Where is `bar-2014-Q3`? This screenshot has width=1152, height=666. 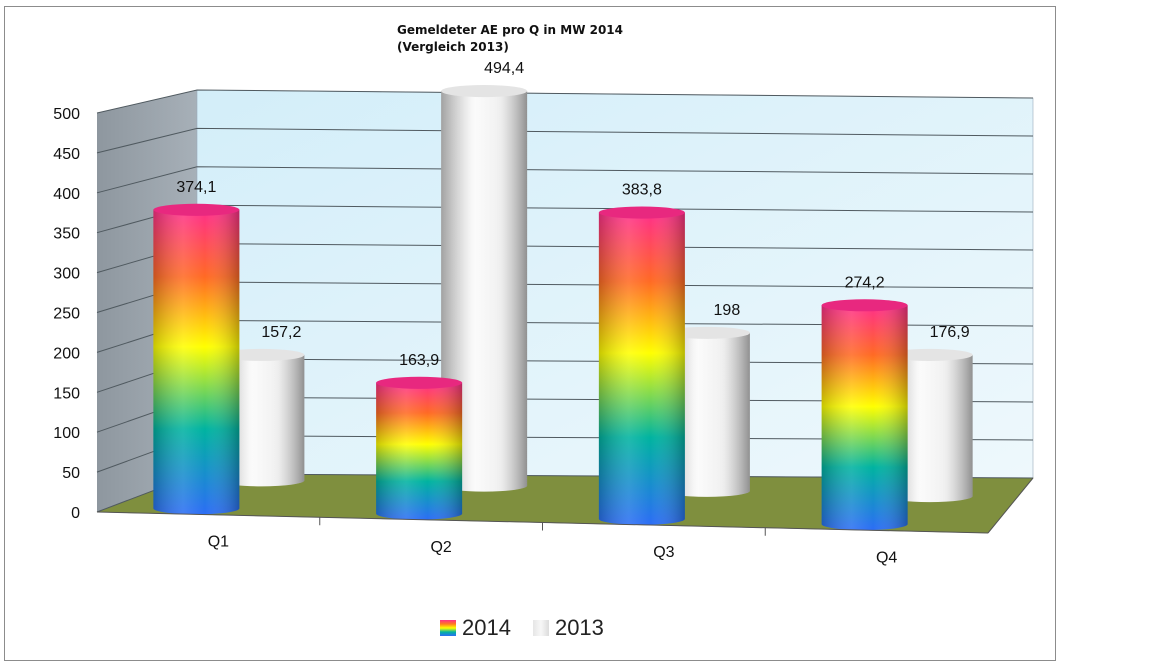 bar-2014-Q3 is located at coordinates (641, 365).